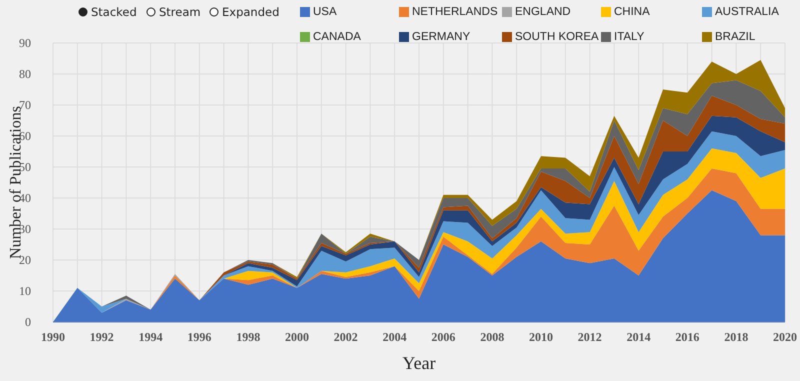 The width and height of the screenshot is (800, 381). What do you see at coordinates (28, 322) in the screenshot?
I see `y-tick-label: 0` at bounding box center [28, 322].